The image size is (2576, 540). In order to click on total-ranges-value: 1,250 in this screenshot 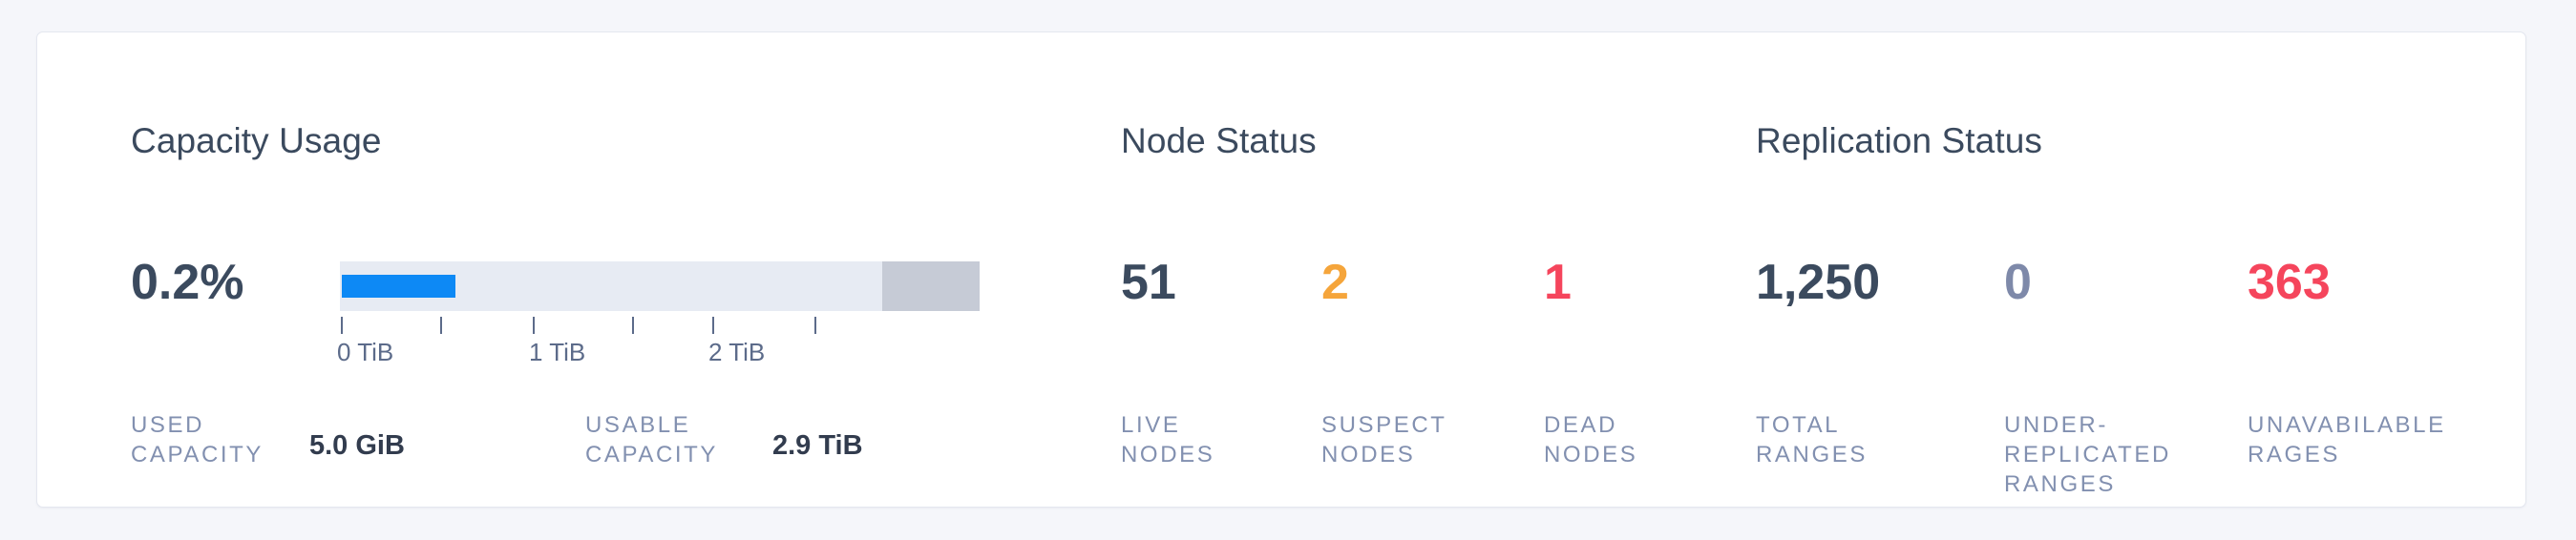, I will do `click(1818, 282)`.